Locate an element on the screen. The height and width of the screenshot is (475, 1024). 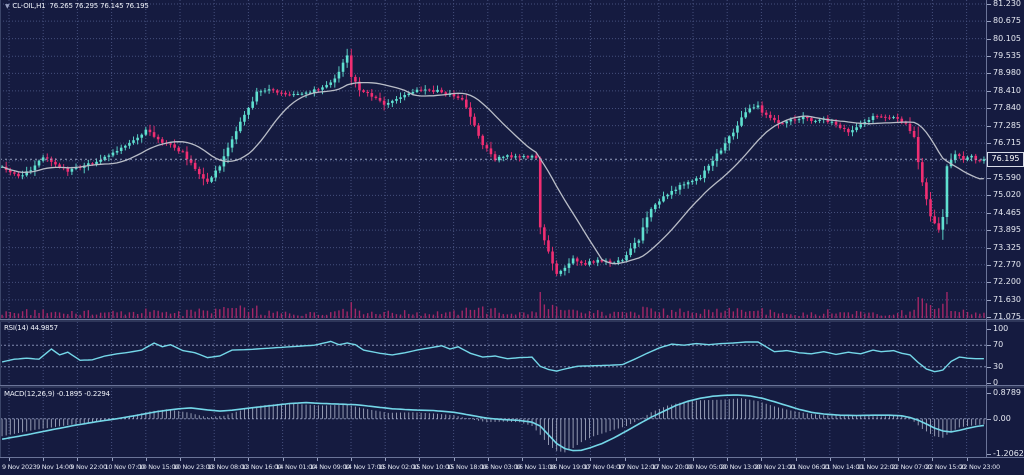
axis-tick-label: 72.770 is located at coordinates (1007, 264).